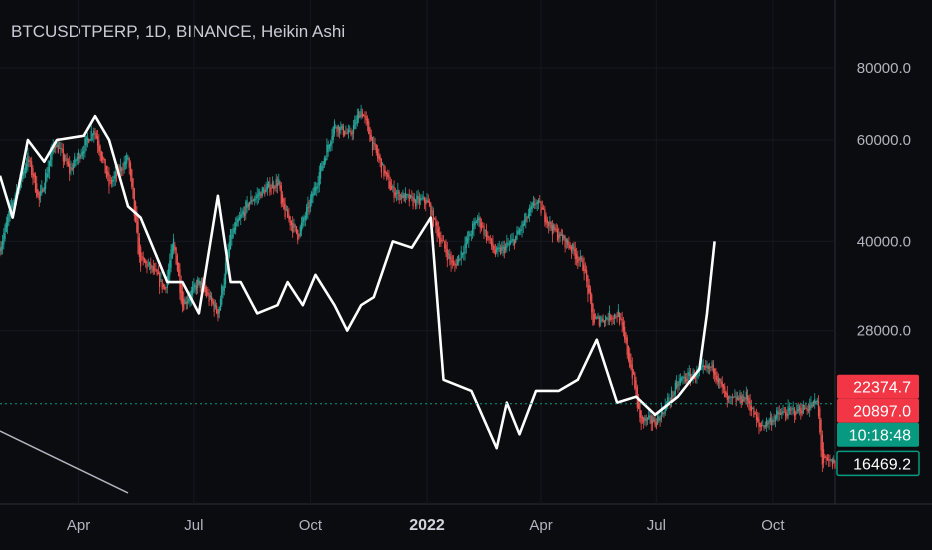  Describe the element at coordinates (64, 462) in the screenshot. I see `trend-line-drawing` at that location.